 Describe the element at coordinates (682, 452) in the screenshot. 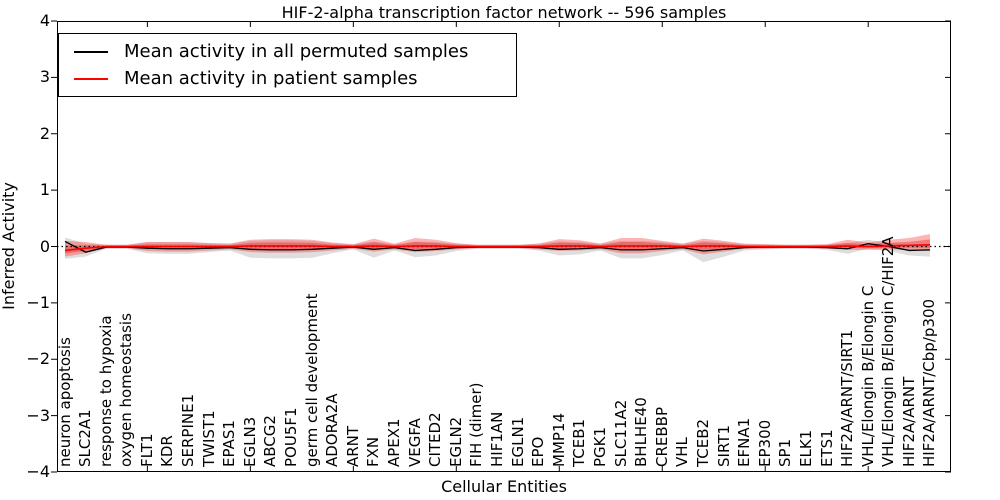

I see `x-tick-label: VHL` at that location.